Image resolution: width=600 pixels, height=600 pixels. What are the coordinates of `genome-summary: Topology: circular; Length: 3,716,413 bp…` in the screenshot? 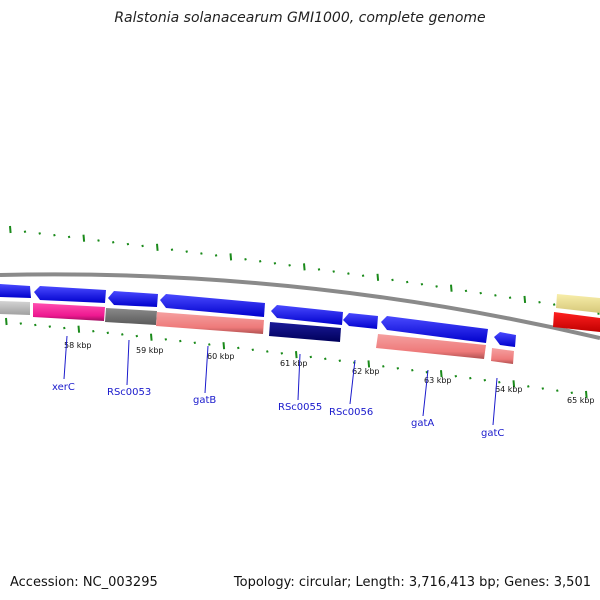 It's located at (412, 582).